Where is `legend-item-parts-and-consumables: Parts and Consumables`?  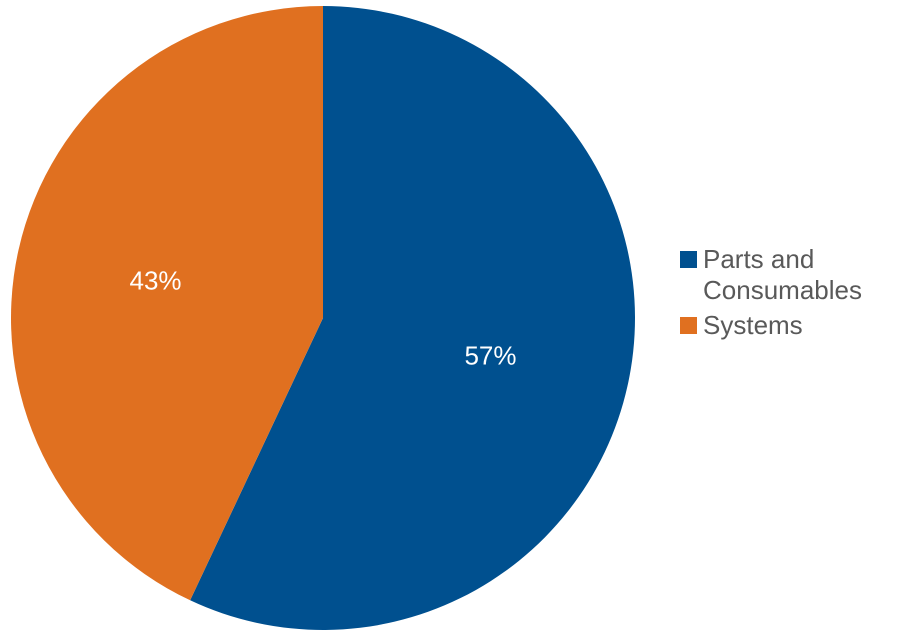 legend-item-parts-and-consumables: Parts and Consumables is located at coordinates (790, 275).